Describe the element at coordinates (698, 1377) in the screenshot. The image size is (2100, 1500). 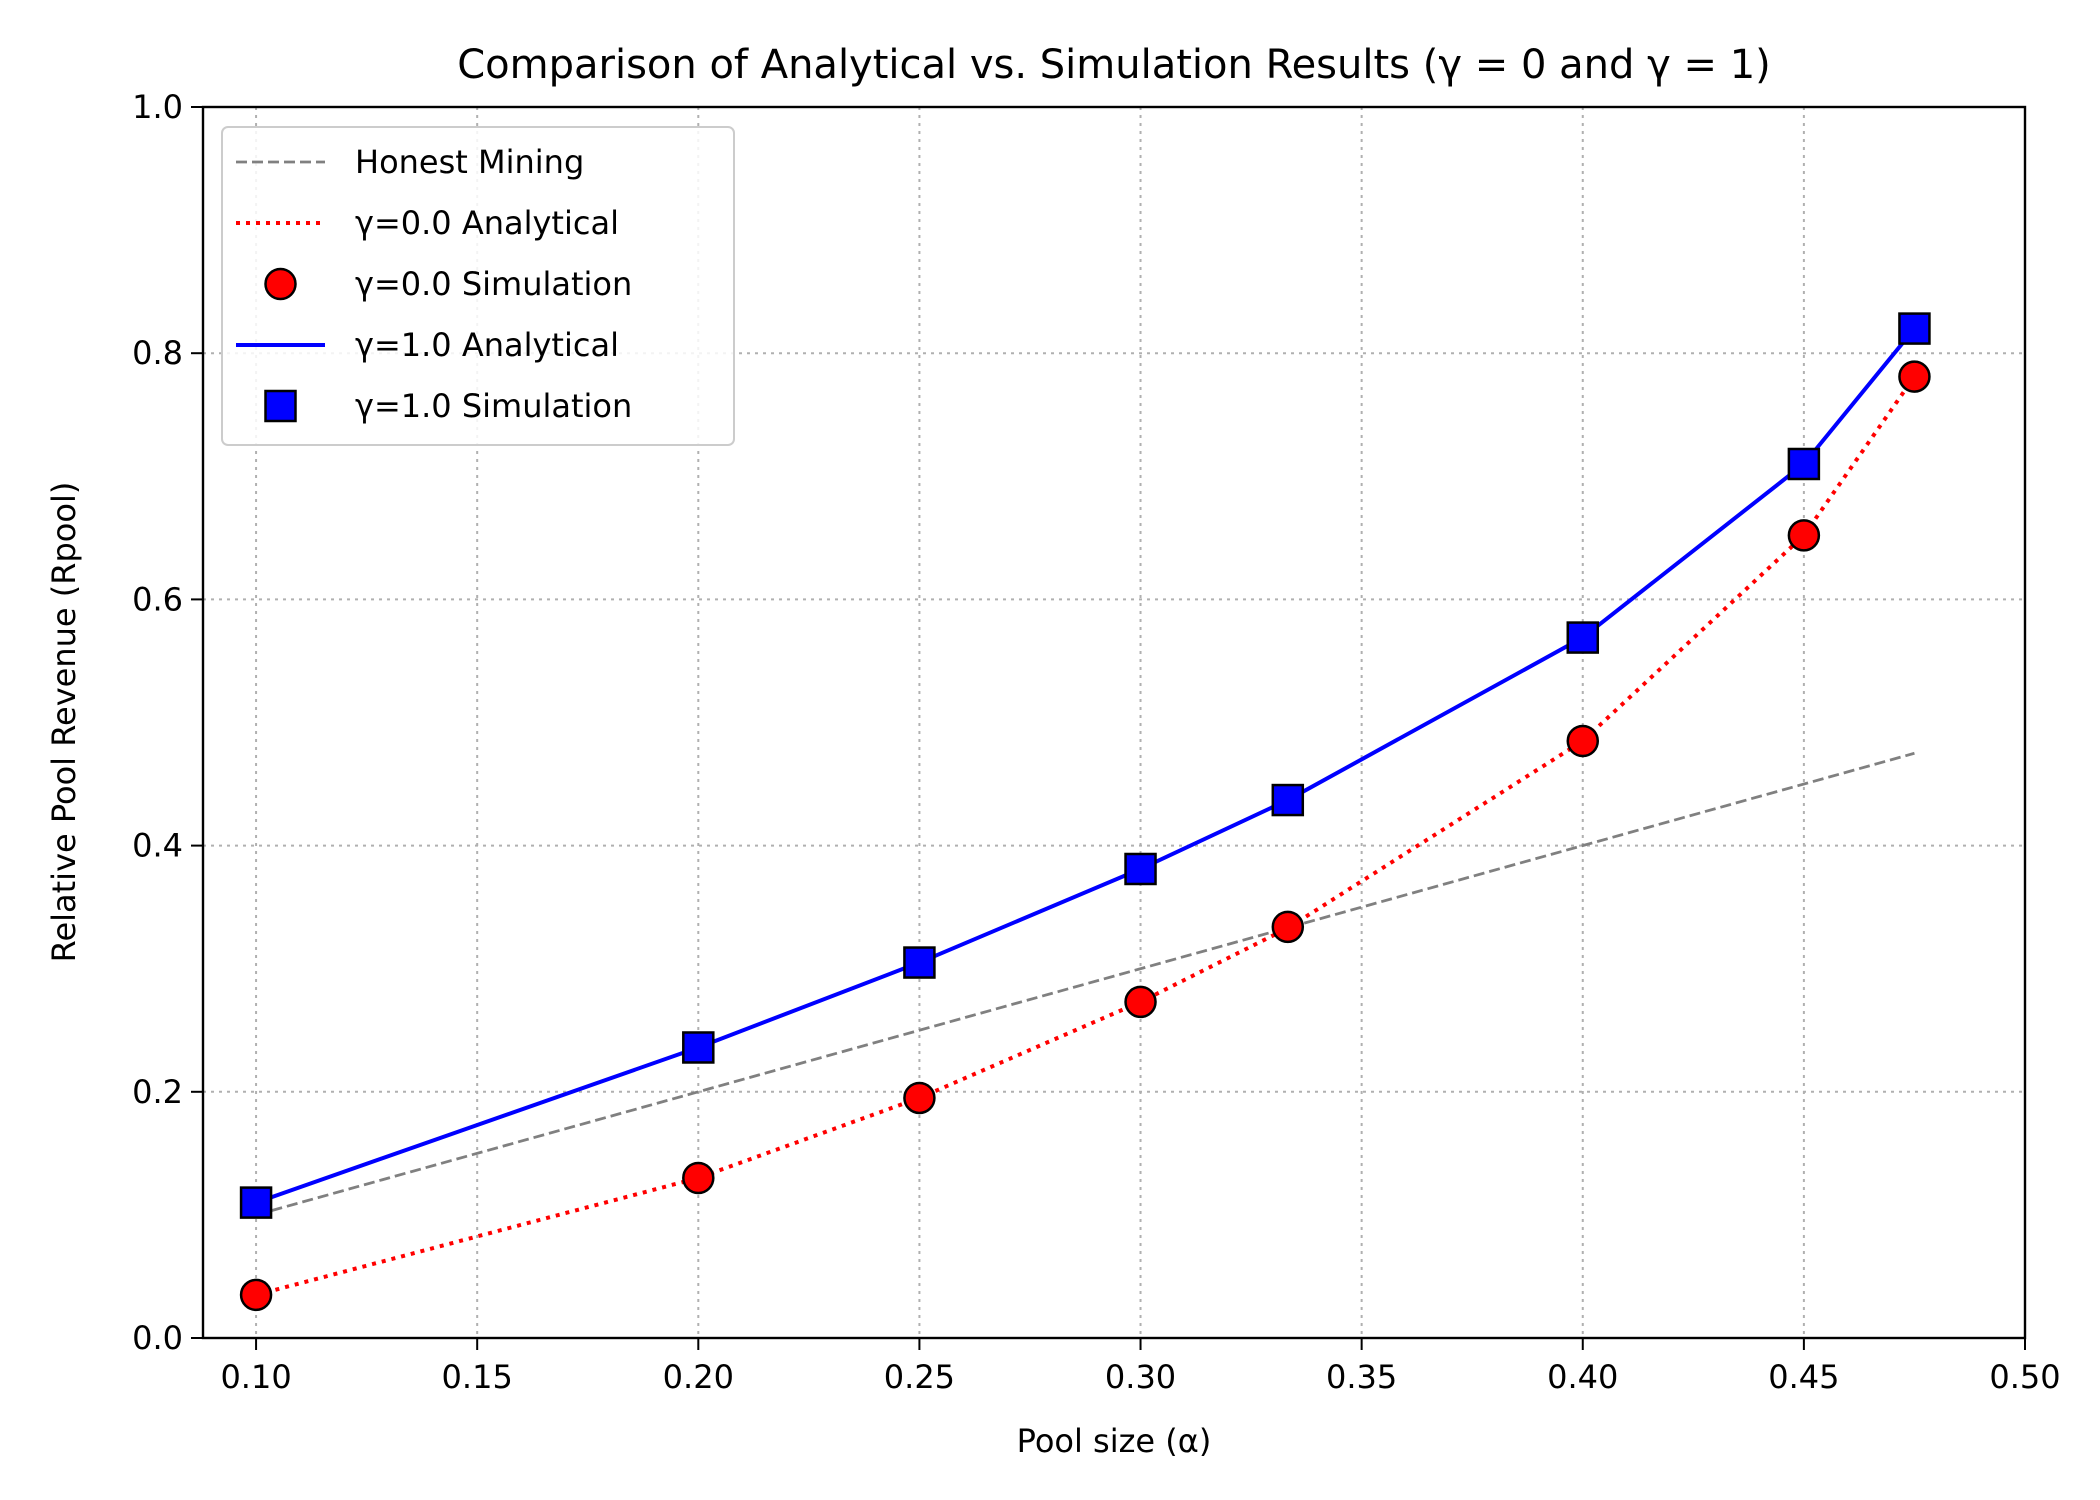
I see `x-tick-label: 0.20` at that location.